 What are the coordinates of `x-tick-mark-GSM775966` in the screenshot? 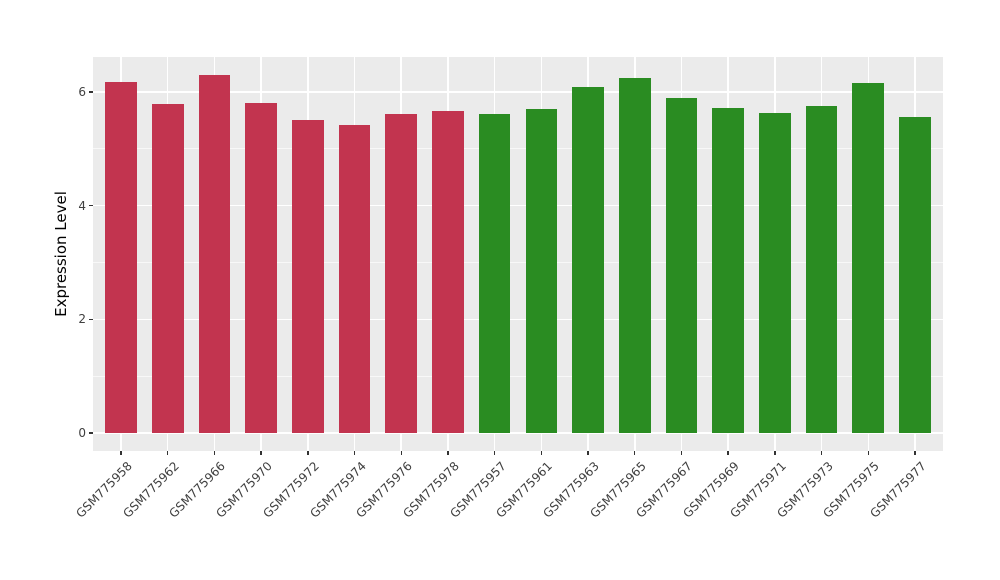 It's located at (214, 453).